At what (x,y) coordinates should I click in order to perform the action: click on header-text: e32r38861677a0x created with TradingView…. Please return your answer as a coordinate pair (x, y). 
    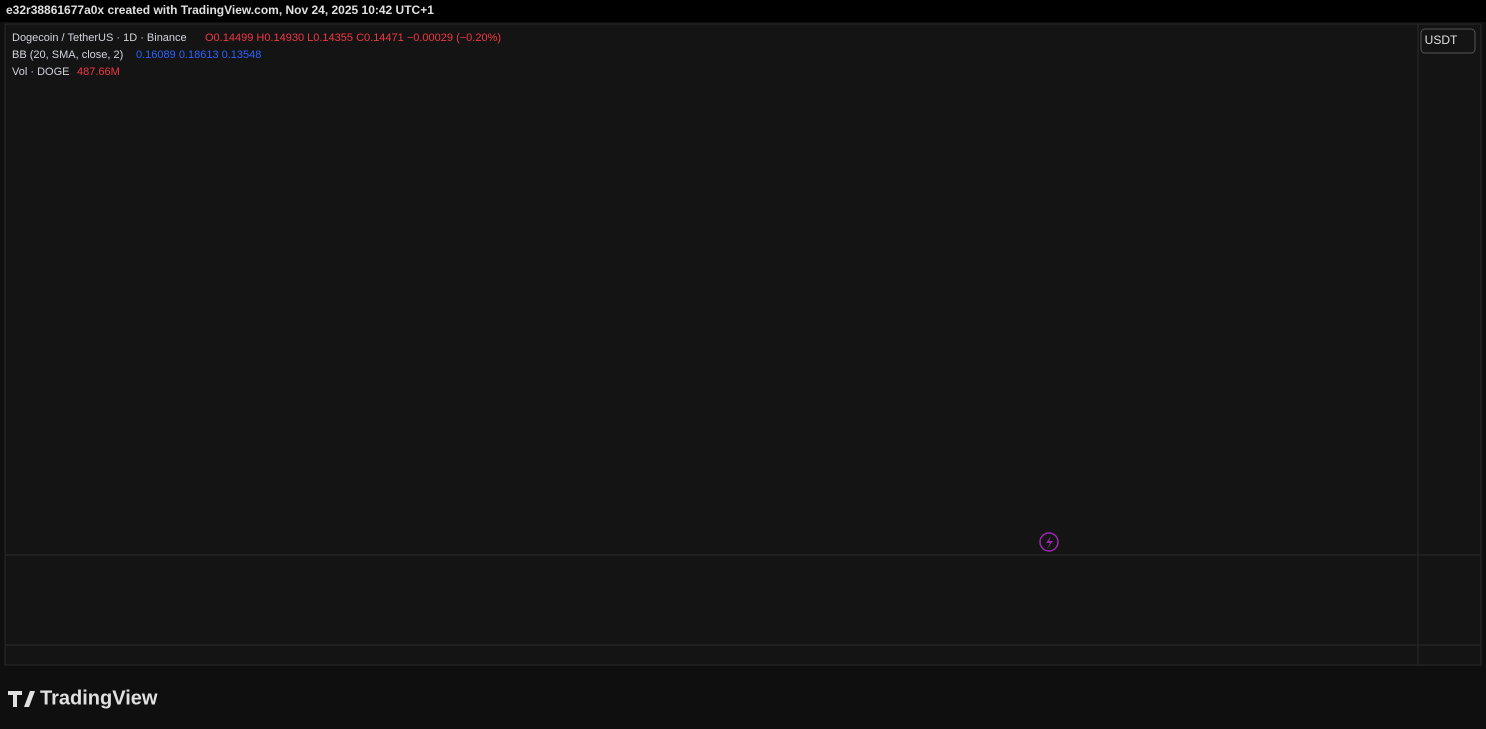
    Looking at the image, I should click on (220, 10).